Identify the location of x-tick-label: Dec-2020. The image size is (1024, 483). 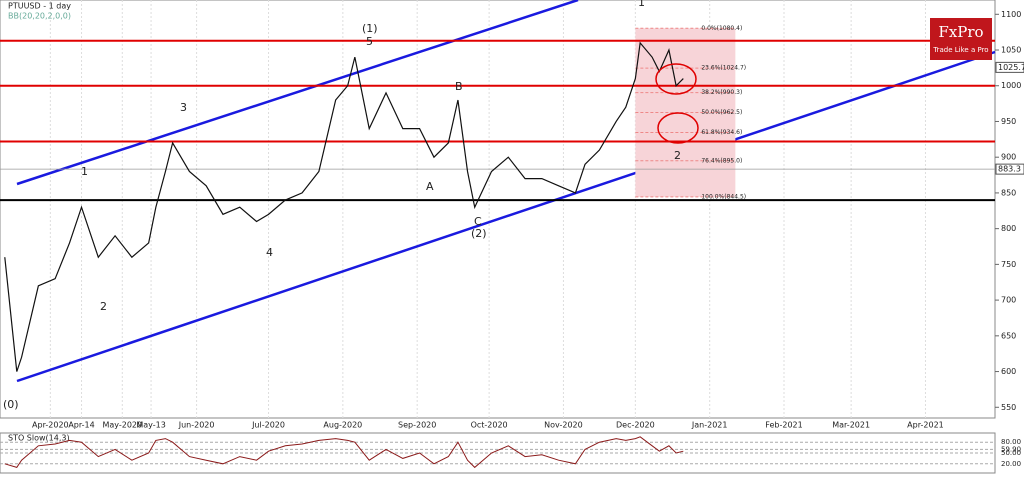
(635, 425).